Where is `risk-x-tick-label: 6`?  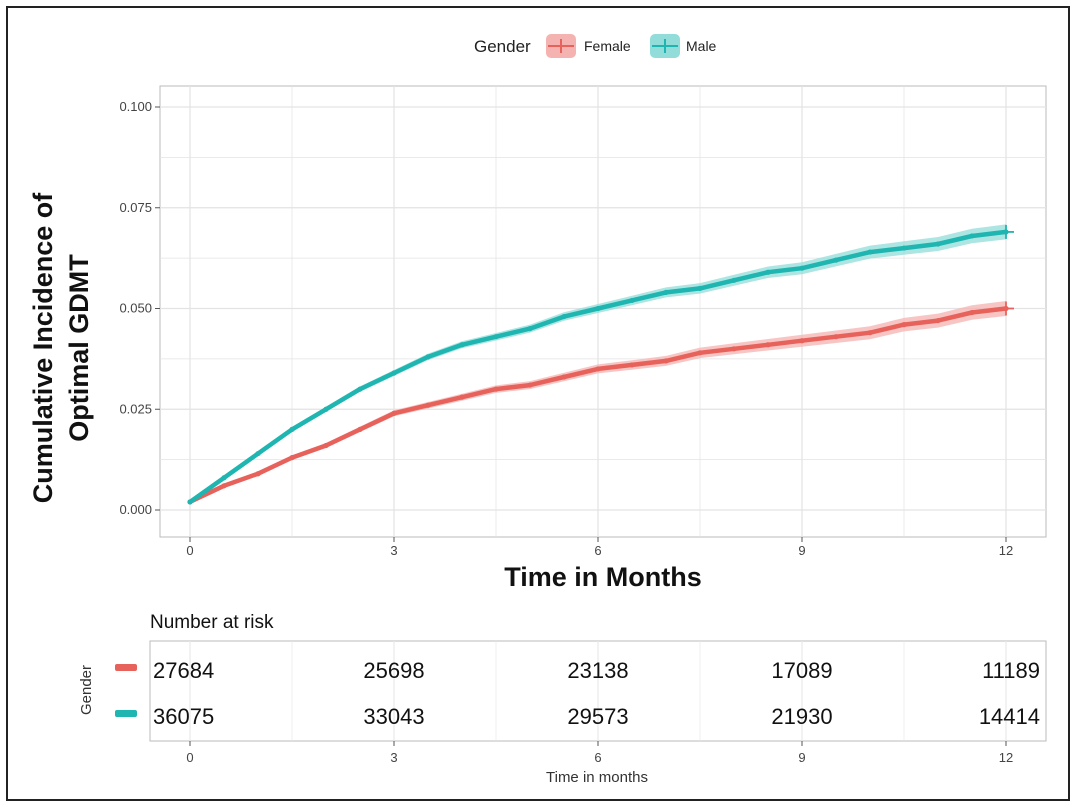 risk-x-tick-label: 6 is located at coordinates (597, 757).